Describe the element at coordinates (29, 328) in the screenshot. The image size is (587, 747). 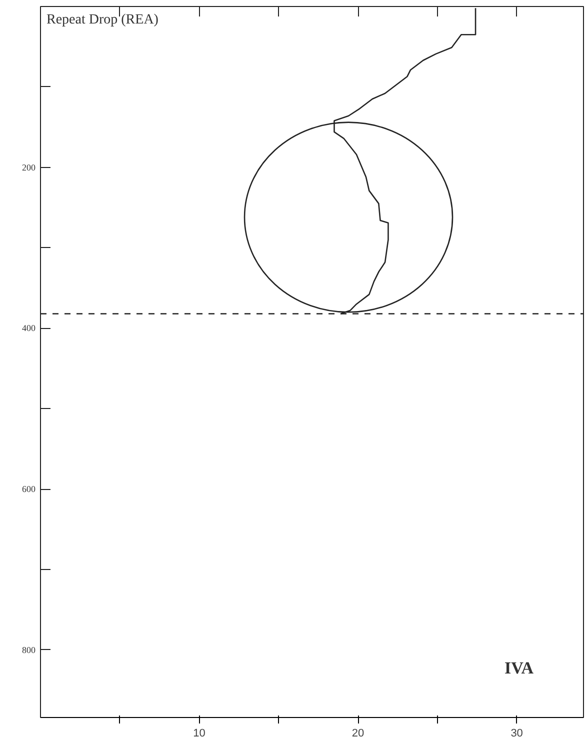
I see `y-tick-label: 400` at that location.